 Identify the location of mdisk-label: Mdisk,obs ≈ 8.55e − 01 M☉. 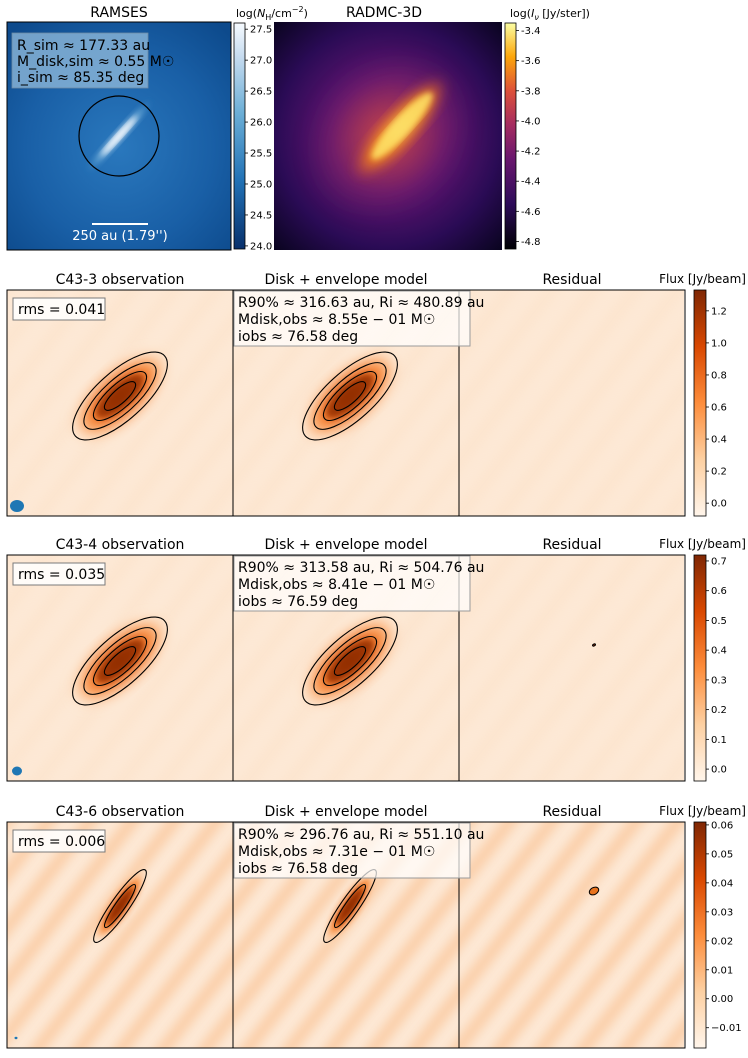
(336, 320).